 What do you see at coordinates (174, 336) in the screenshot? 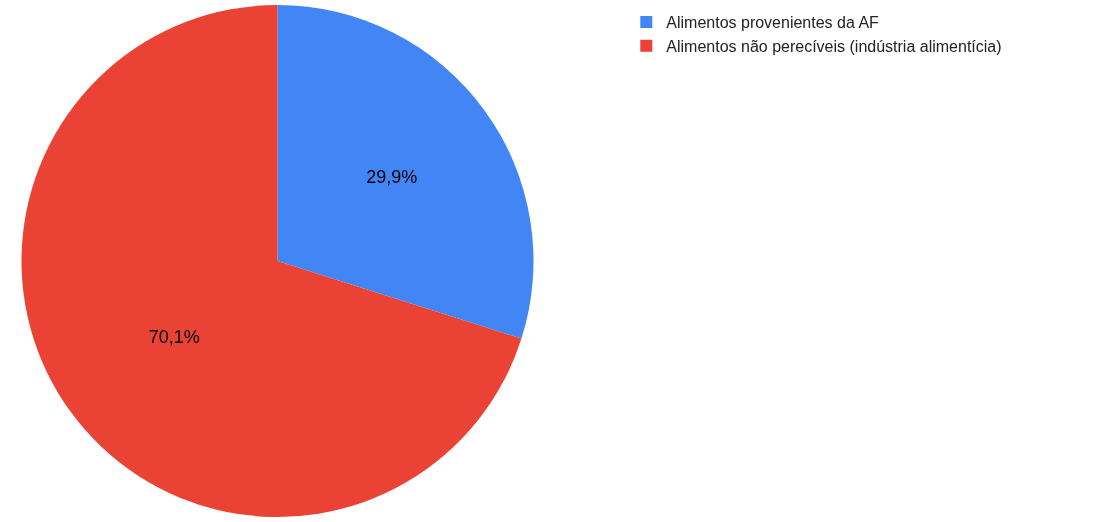
I see `data-label: 70,1%` at bounding box center [174, 336].